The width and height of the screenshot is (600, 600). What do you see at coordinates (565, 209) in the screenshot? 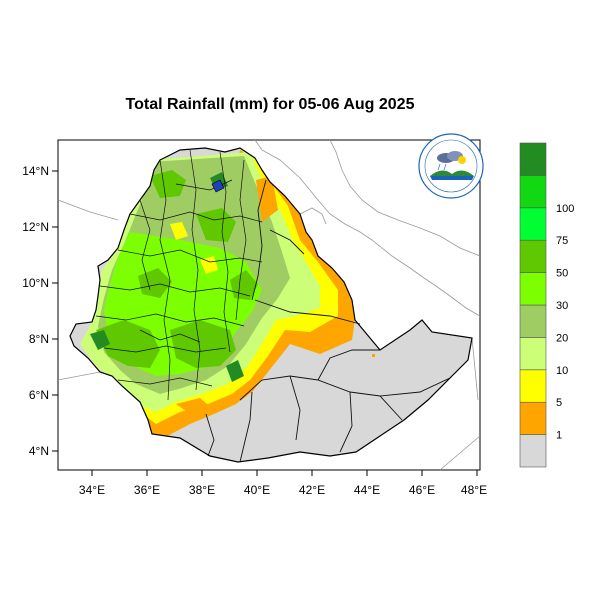
I see `colorbar-label: 100` at bounding box center [565, 209].